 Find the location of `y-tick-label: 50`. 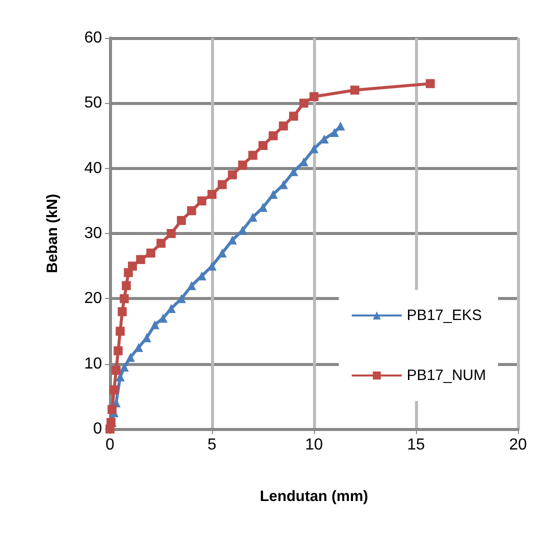

y-tick-label: 50 is located at coordinates (93, 103).